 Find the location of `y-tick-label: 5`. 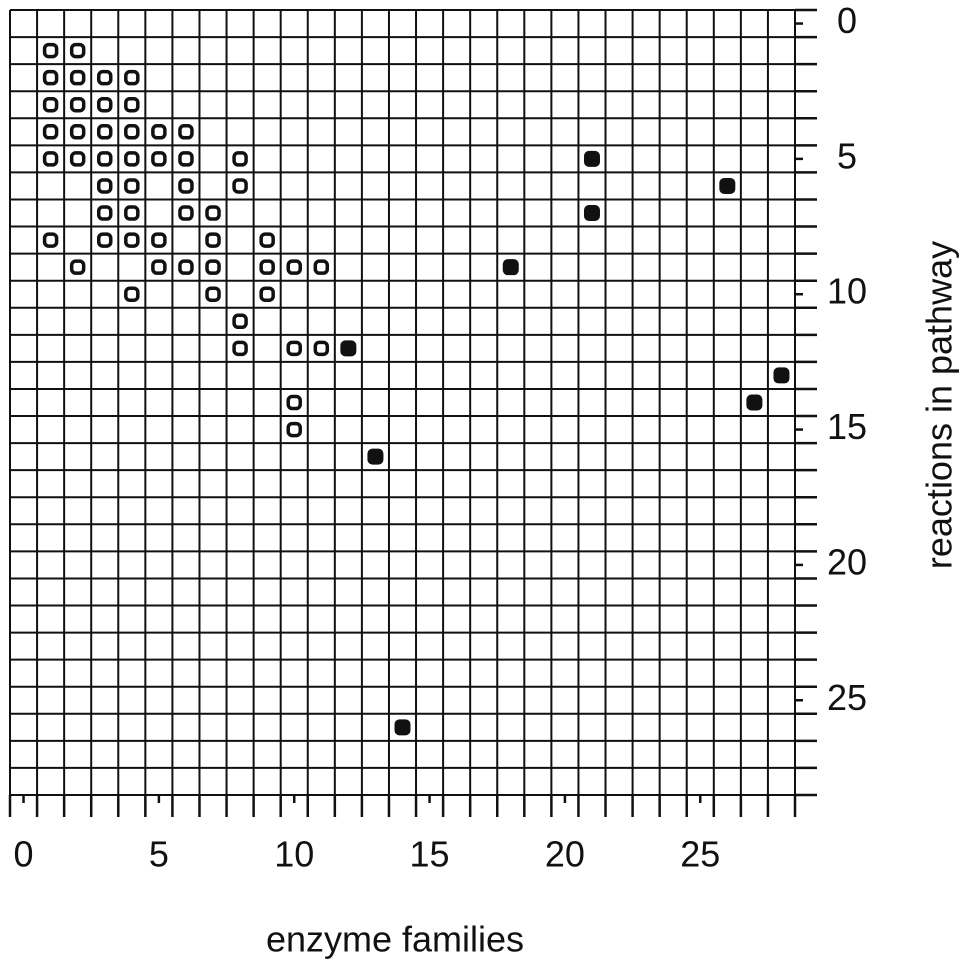

y-tick-label: 5 is located at coordinates (847, 155).